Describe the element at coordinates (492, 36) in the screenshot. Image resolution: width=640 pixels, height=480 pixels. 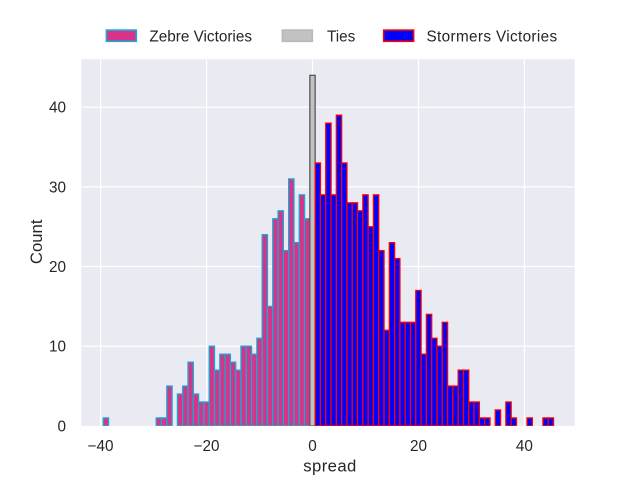
I see `svg-text: Stormers Victories` at that location.